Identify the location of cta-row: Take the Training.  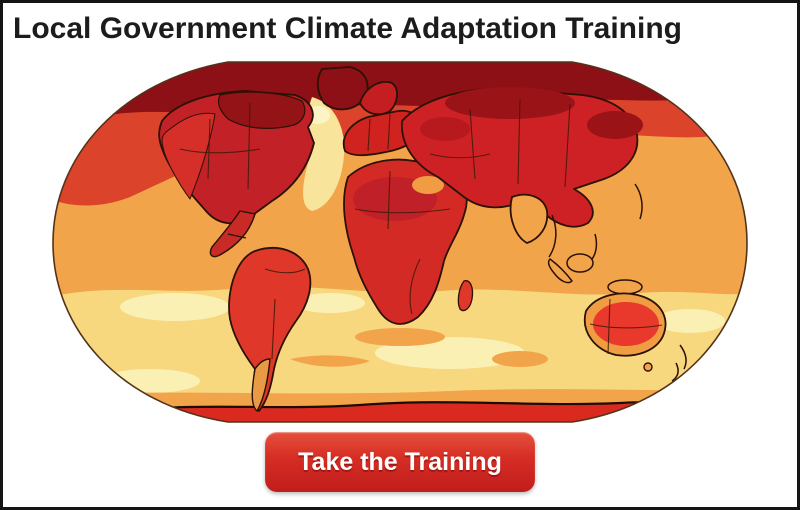
(400, 462).